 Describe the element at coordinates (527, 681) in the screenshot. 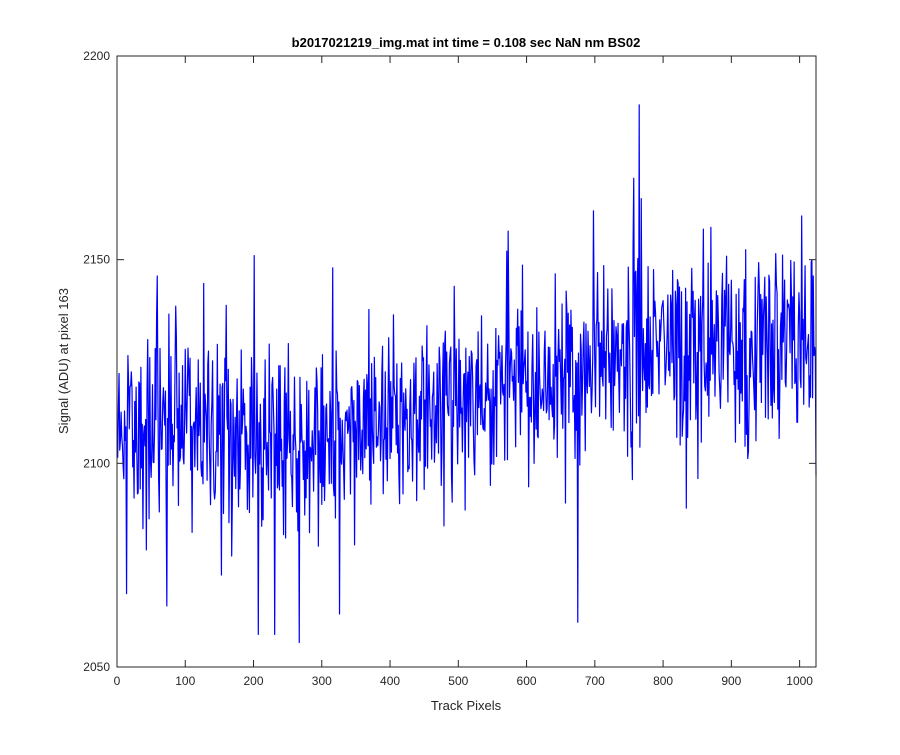

I see `x-tick-label: 600` at that location.